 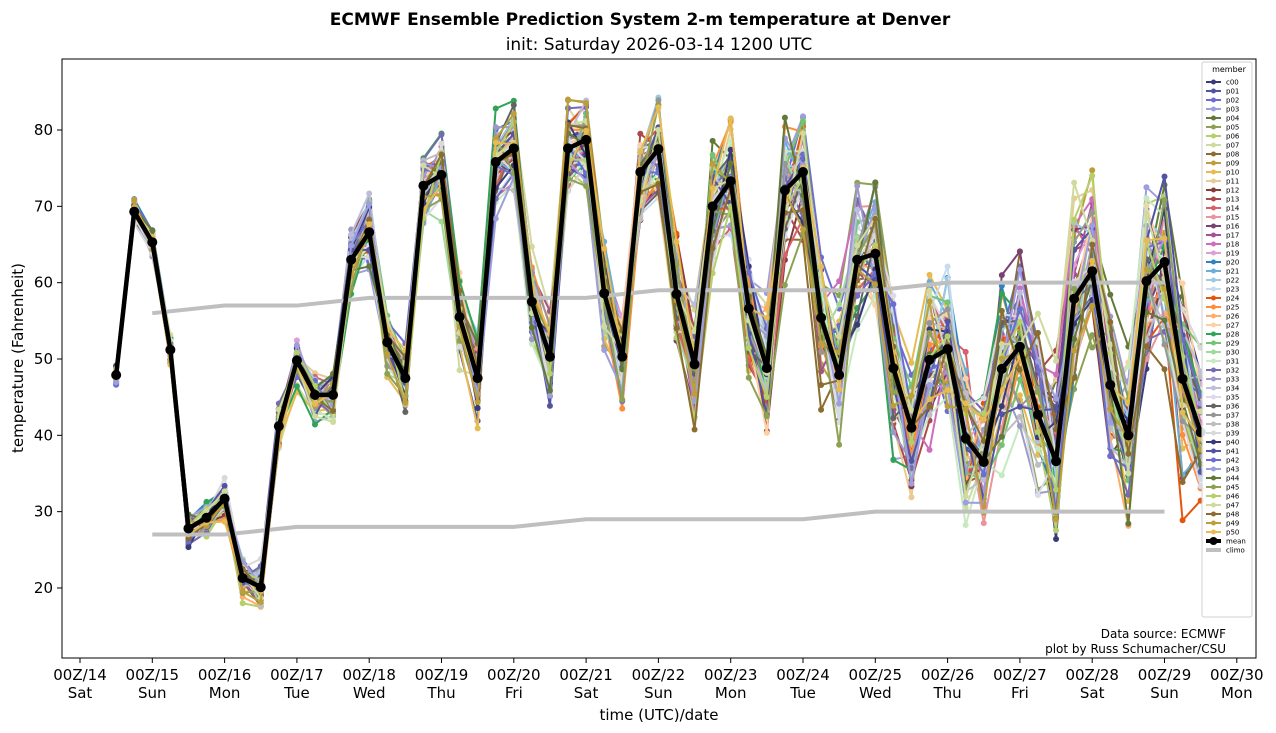 I want to click on x-tick-label: 00Z/19, so click(x=442, y=675).